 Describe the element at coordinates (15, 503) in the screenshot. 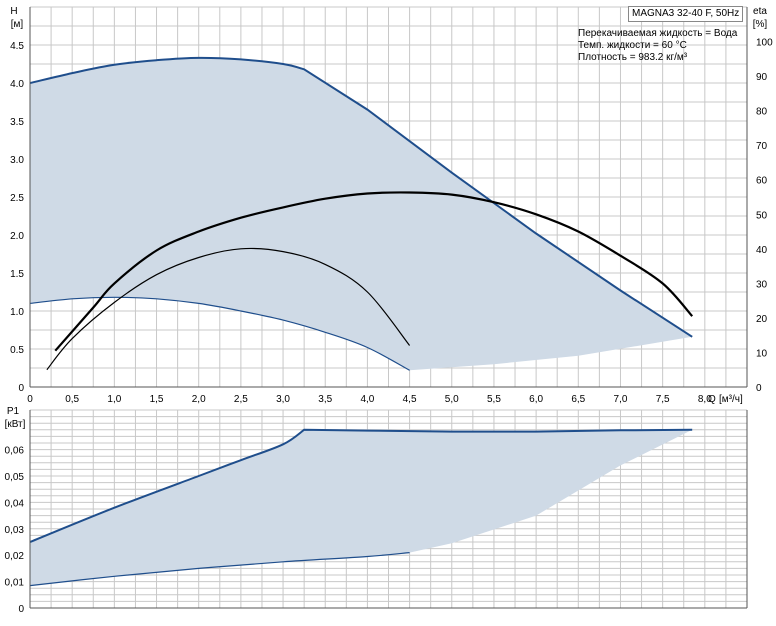

I see `power-tick-label: 0,04` at that location.